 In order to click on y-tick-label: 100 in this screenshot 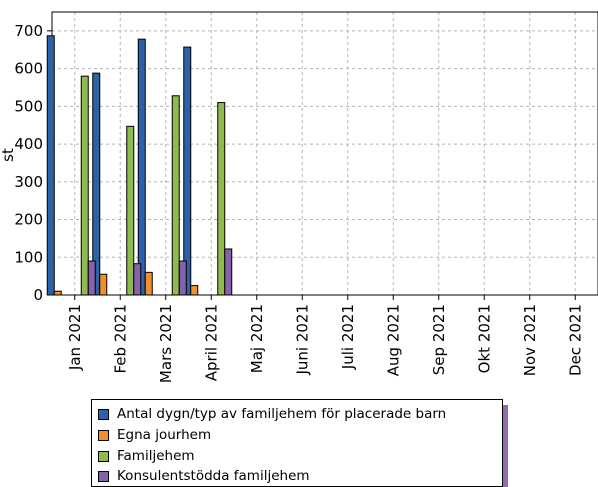, I will do `click(28, 257)`.